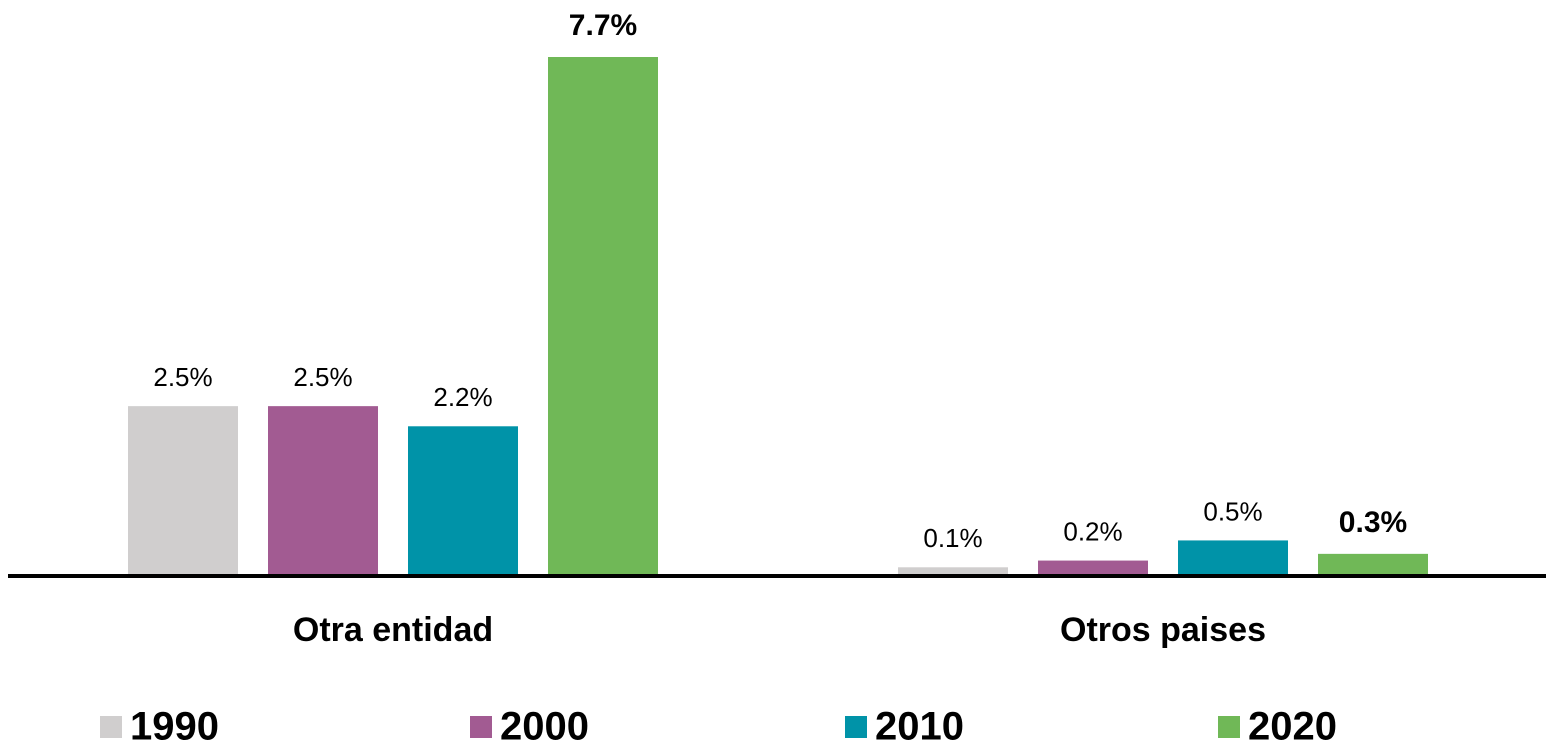 The width and height of the screenshot is (1550, 751). Describe the element at coordinates (1163, 630) in the screenshot. I see `category-label: Otros paises` at that location.